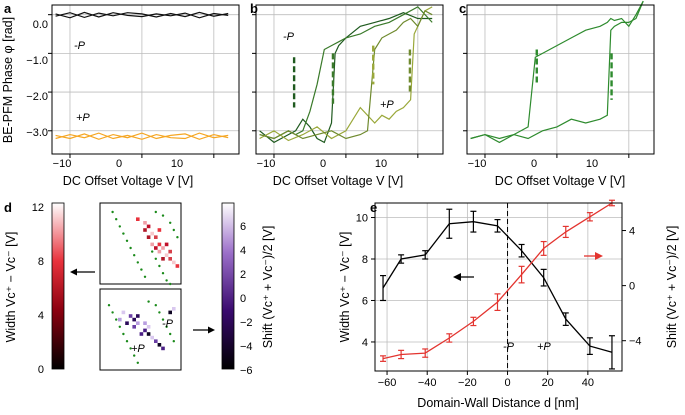  I want to click on xtick-e-3: 0, so click(507, 383).